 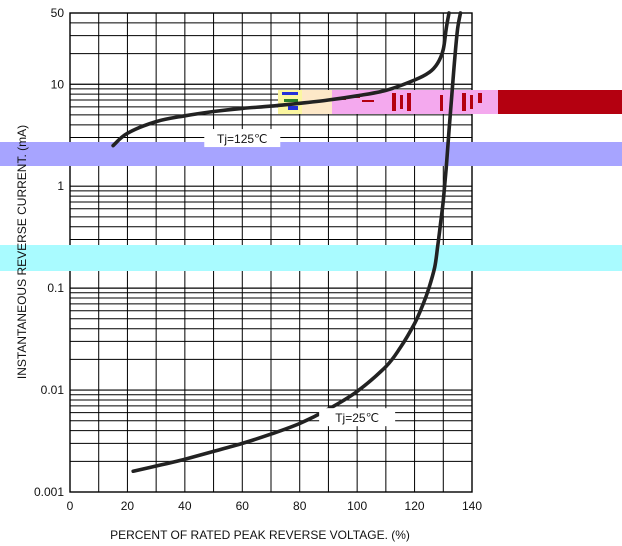 What do you see at coordinates (58, 13) in the screenshot?
I see `y-tick-label: 50` at bounding box center [58, 13].